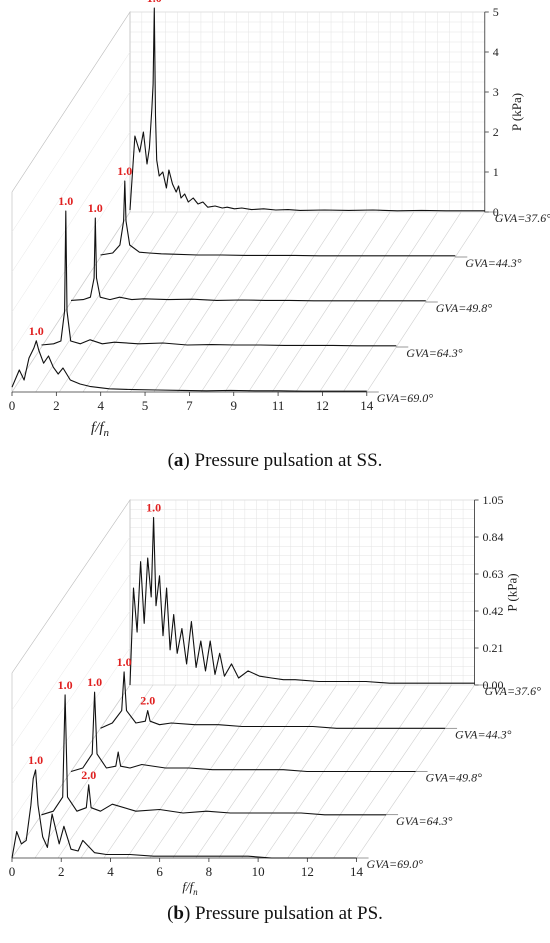 Image resolution: width=550 pixels, height=943 pixels. Describe the element at coordinates (493, 685) in the screenshot. I see `z-tick-label: 0.00` at that location.